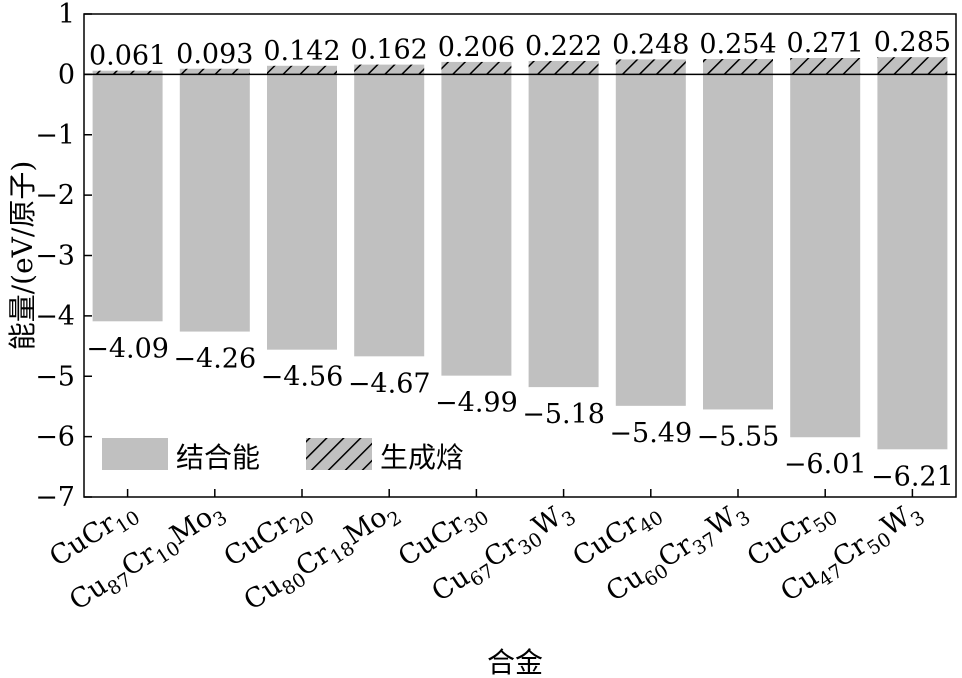 The image size is (962, 678). I want to click on data-label-formation-enthalpy: 0.248, so click(650, 44).